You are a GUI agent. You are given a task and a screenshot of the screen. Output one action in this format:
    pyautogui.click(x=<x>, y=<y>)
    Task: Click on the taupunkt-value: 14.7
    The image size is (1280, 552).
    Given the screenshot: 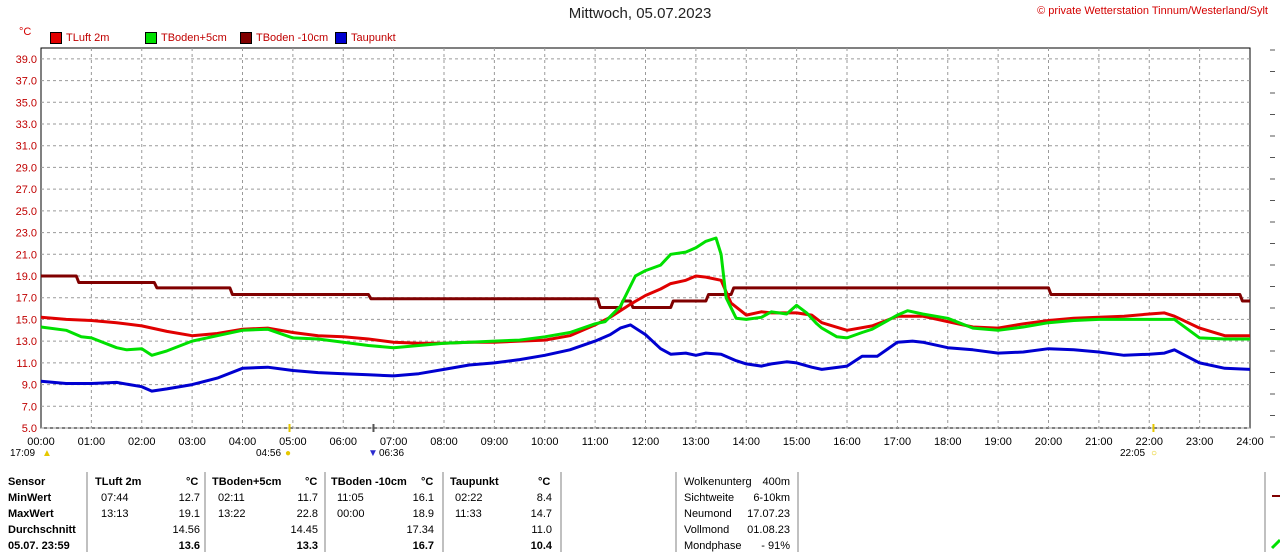 What is the action you would take?
    pyautogui.click(x=541, y=514)
    